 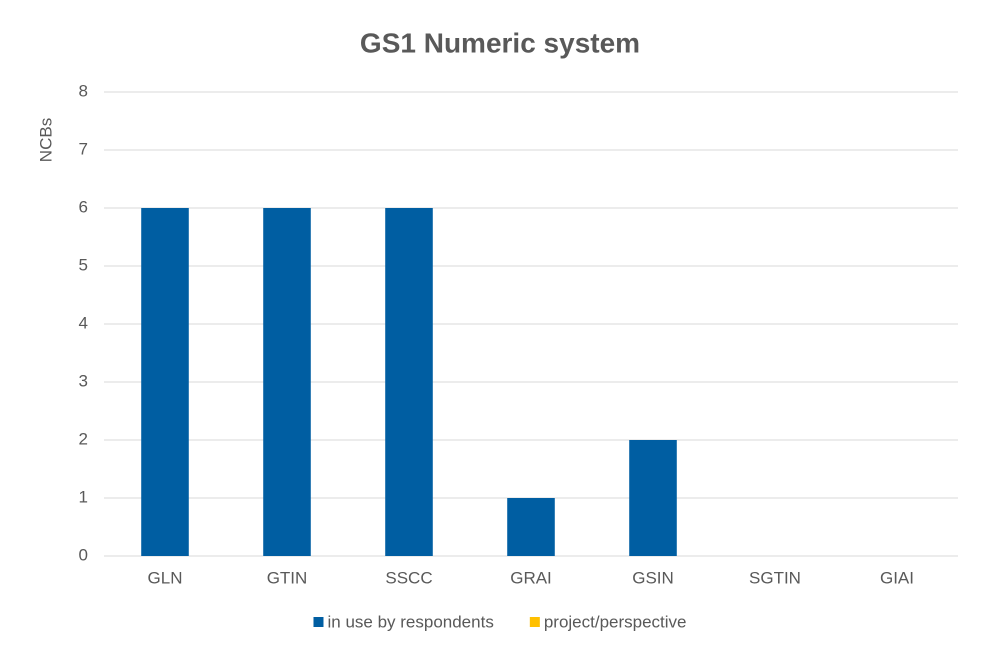 What do you see at coordinates (83, 206) in the screenshot?
I see `y-tick-label: 6` at bounding box center [83, 206].